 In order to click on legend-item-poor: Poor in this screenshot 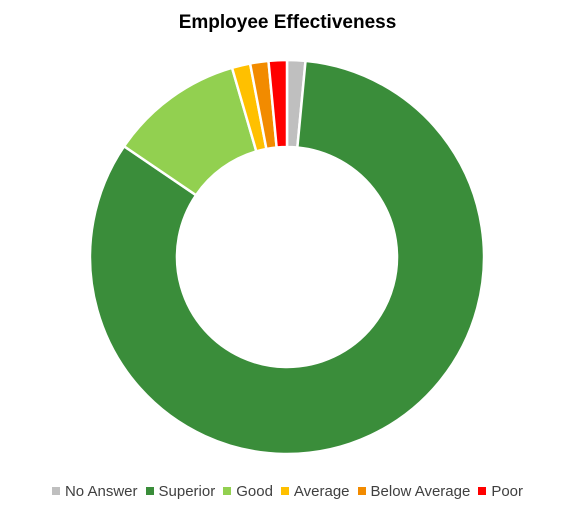, I will do `click(500, 491)`.